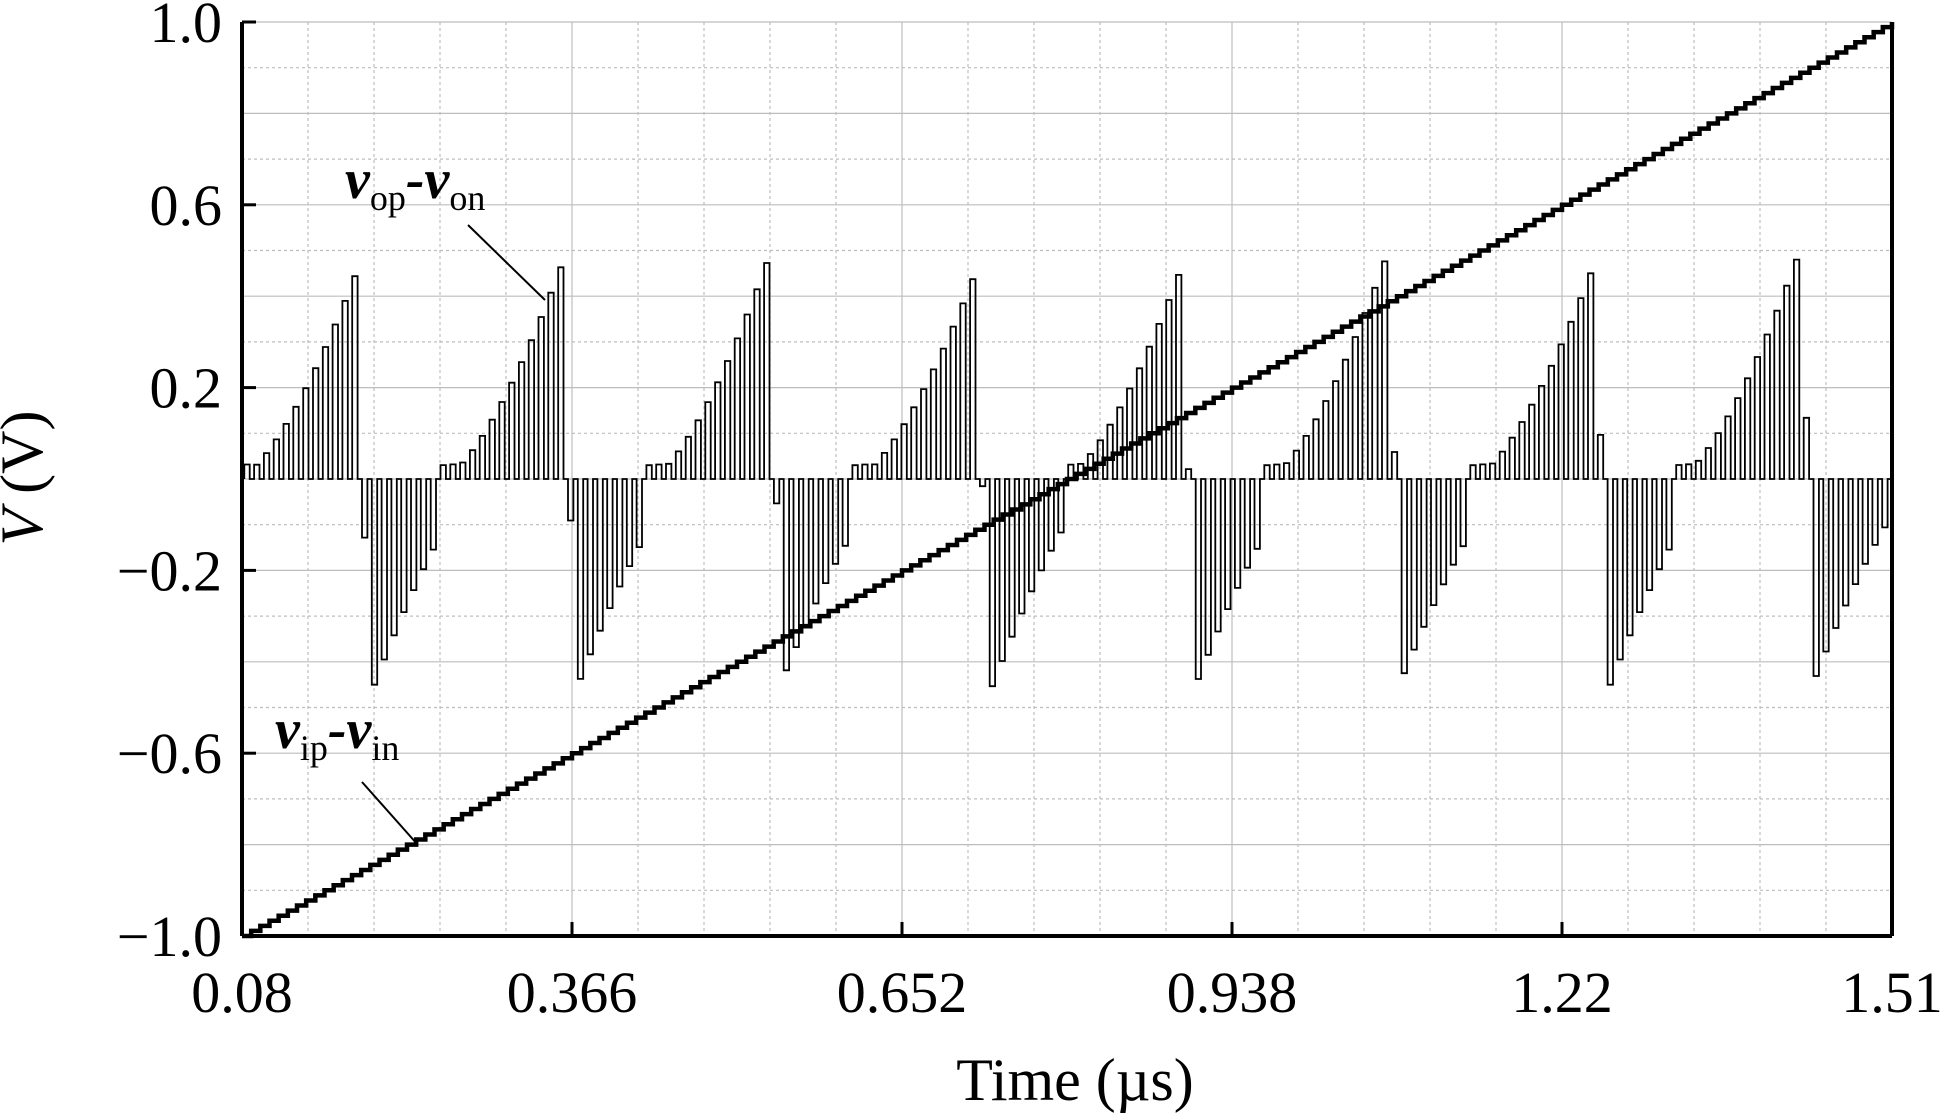 The height and width of the screenshot is (1117, 1948). What do you see at coordinates (1892, 992) in the screenshot?
I see `x-tick-label: 1.51` at bounding box center [1892, 992].